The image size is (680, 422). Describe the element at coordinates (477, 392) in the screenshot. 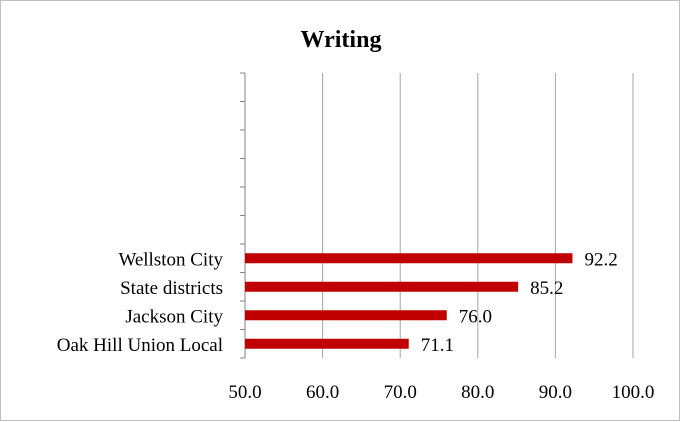

I see `x-tick-label: 80.0` at that location.